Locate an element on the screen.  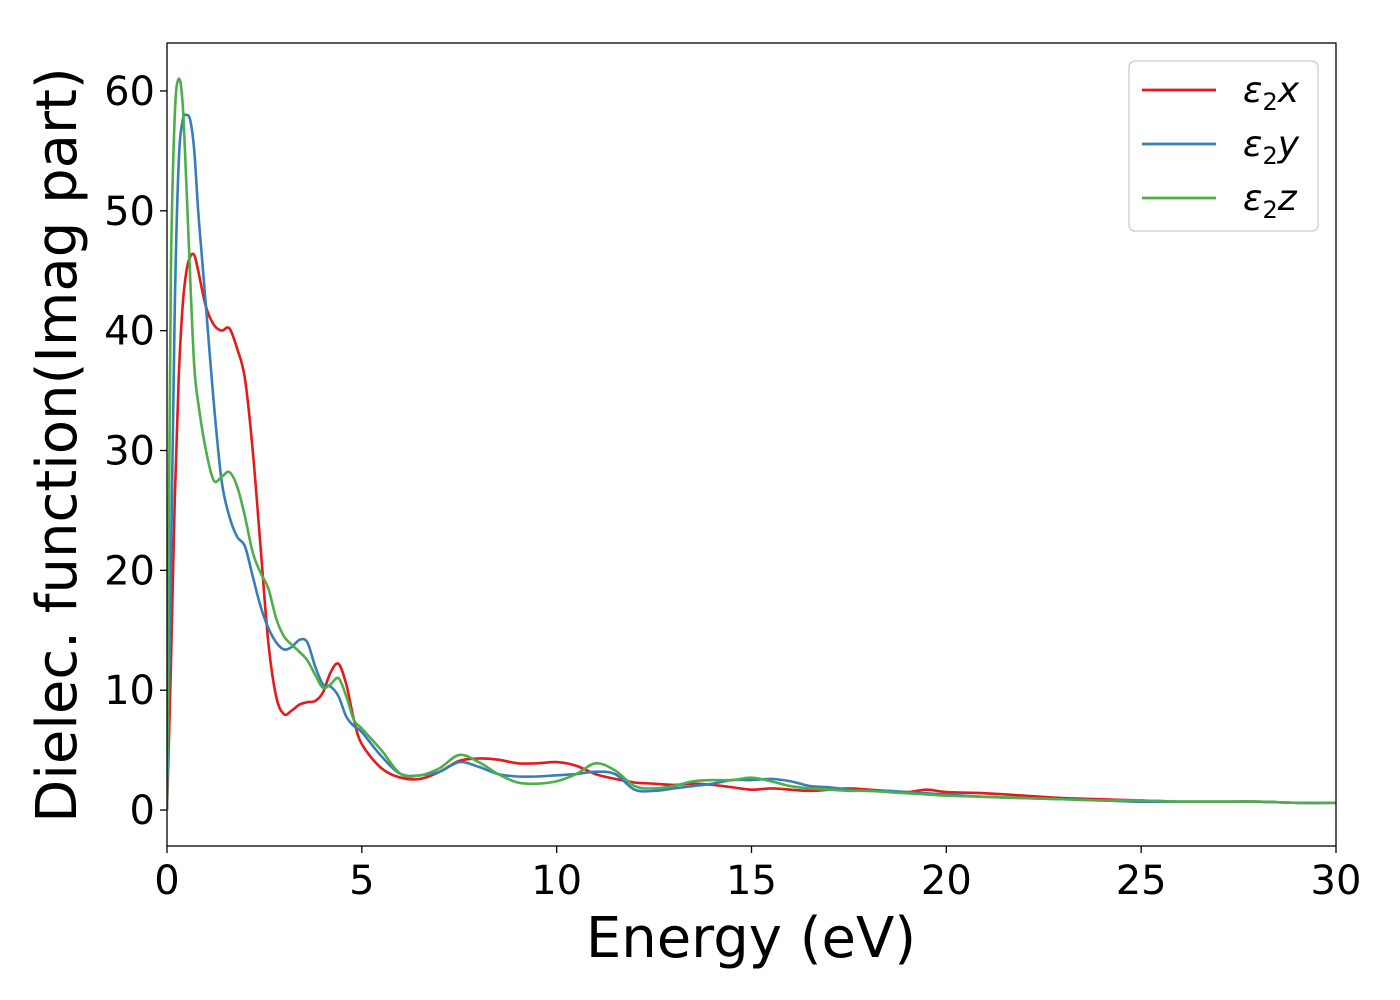
legend-label-y: ε2y is located at coordinates (1271, 147).